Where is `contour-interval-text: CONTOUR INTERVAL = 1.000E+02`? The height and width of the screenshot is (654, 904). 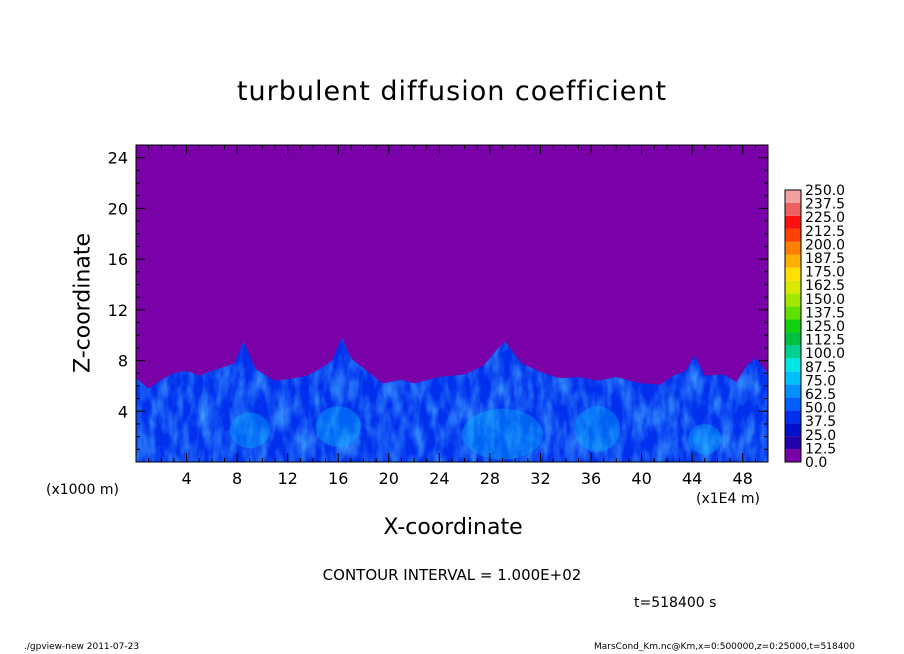
contour-interval-text: CONTOUR INTERVAL = 1.000E+02 is located at coordinates (452, 575).